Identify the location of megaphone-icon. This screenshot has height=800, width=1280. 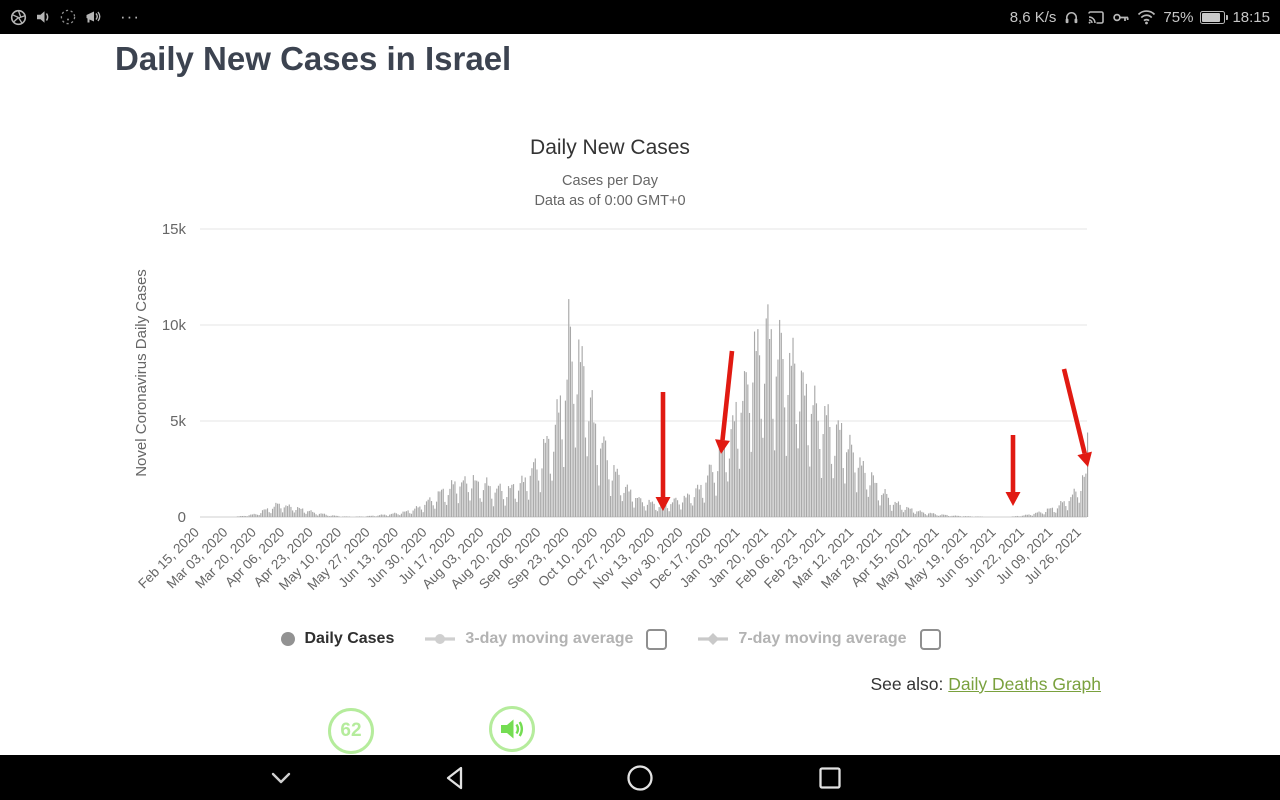
(93, 17).